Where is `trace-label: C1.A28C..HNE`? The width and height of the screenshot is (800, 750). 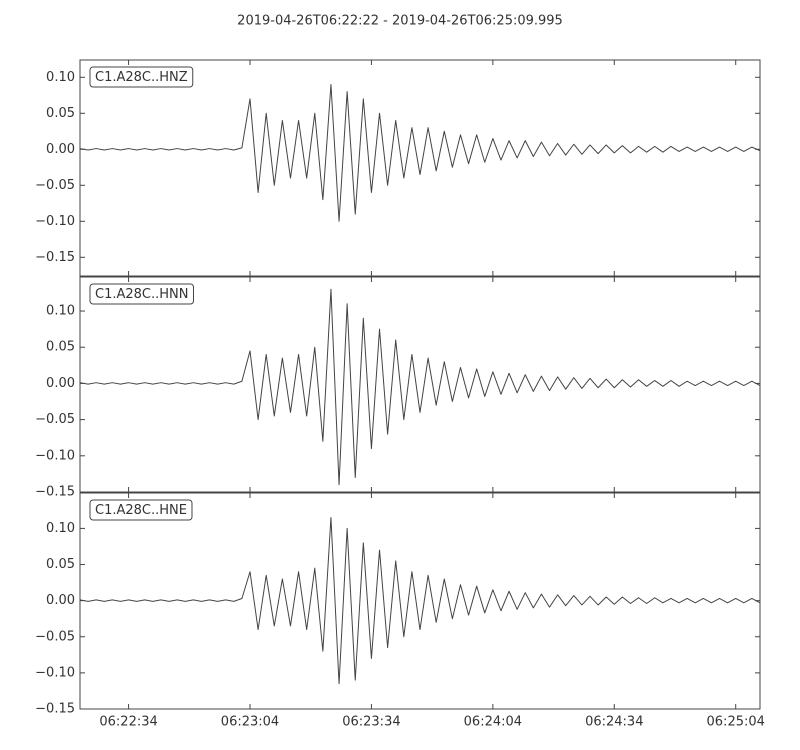 trace-label: C1.A28C..HNE is located at coordinates (141, 510).